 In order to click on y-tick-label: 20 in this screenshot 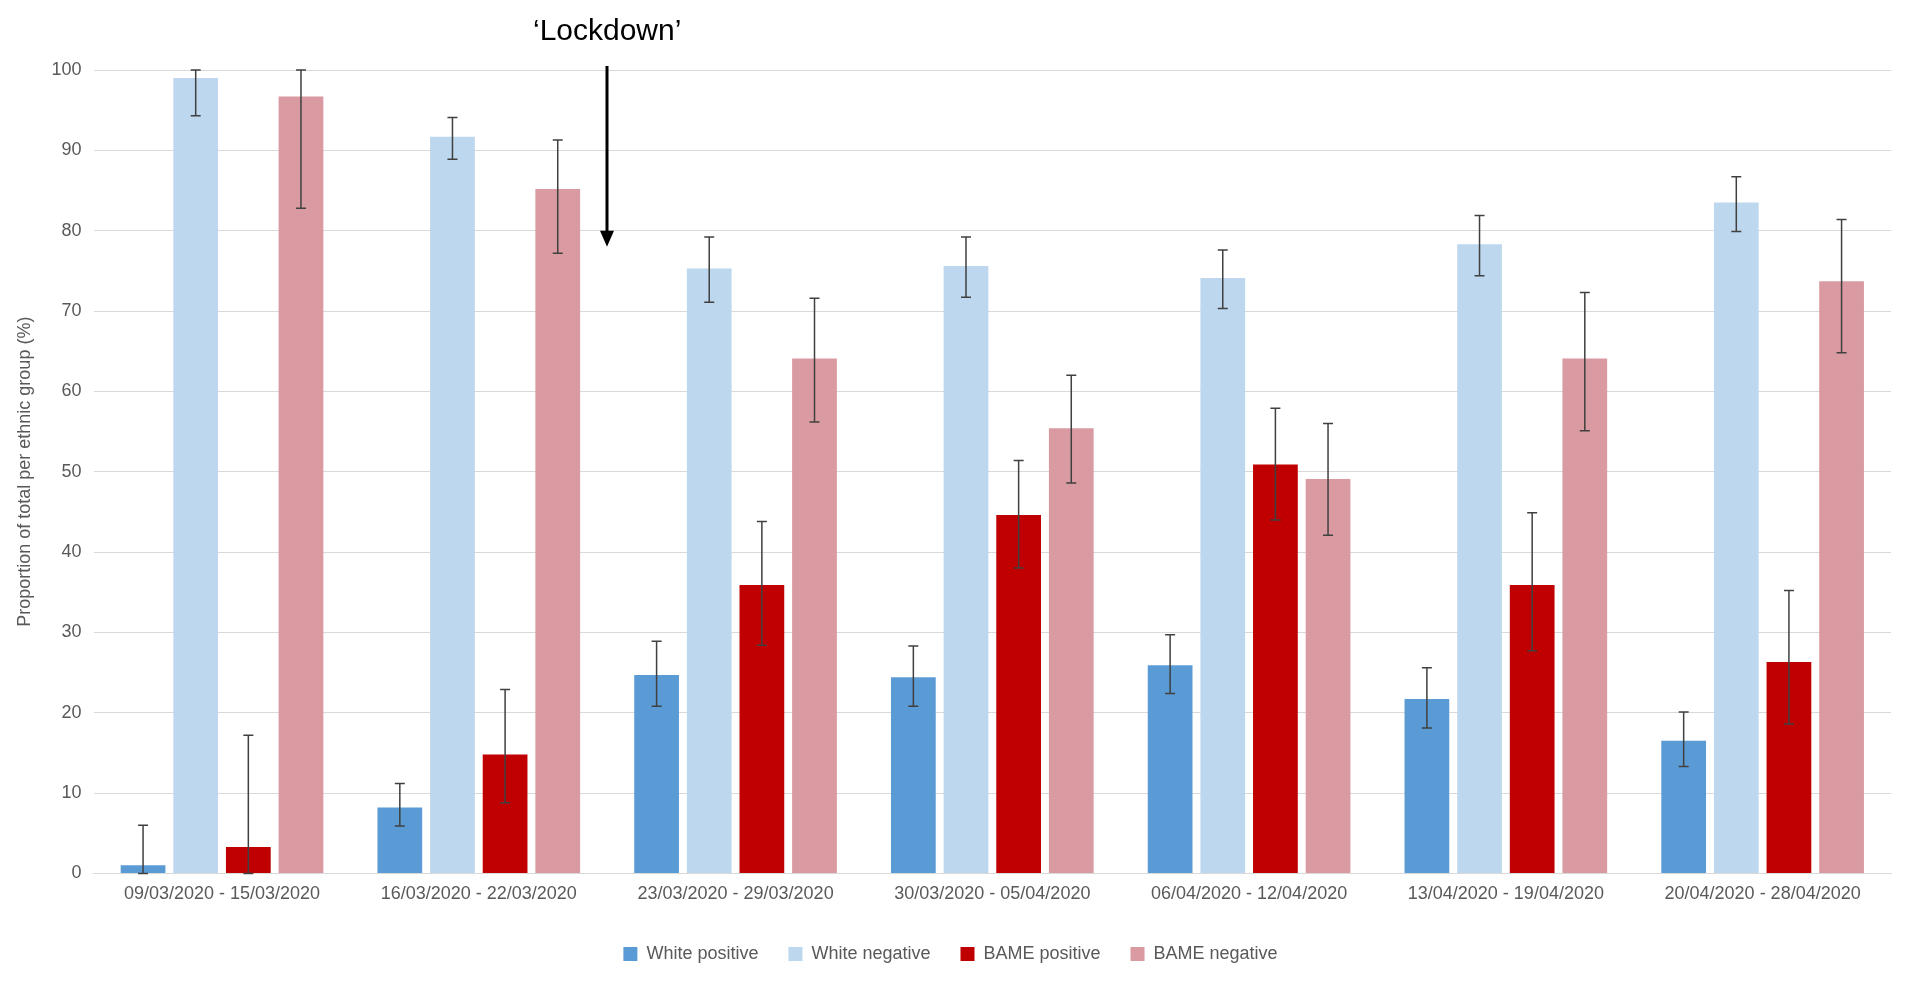, I will do `click(71, 711)`.